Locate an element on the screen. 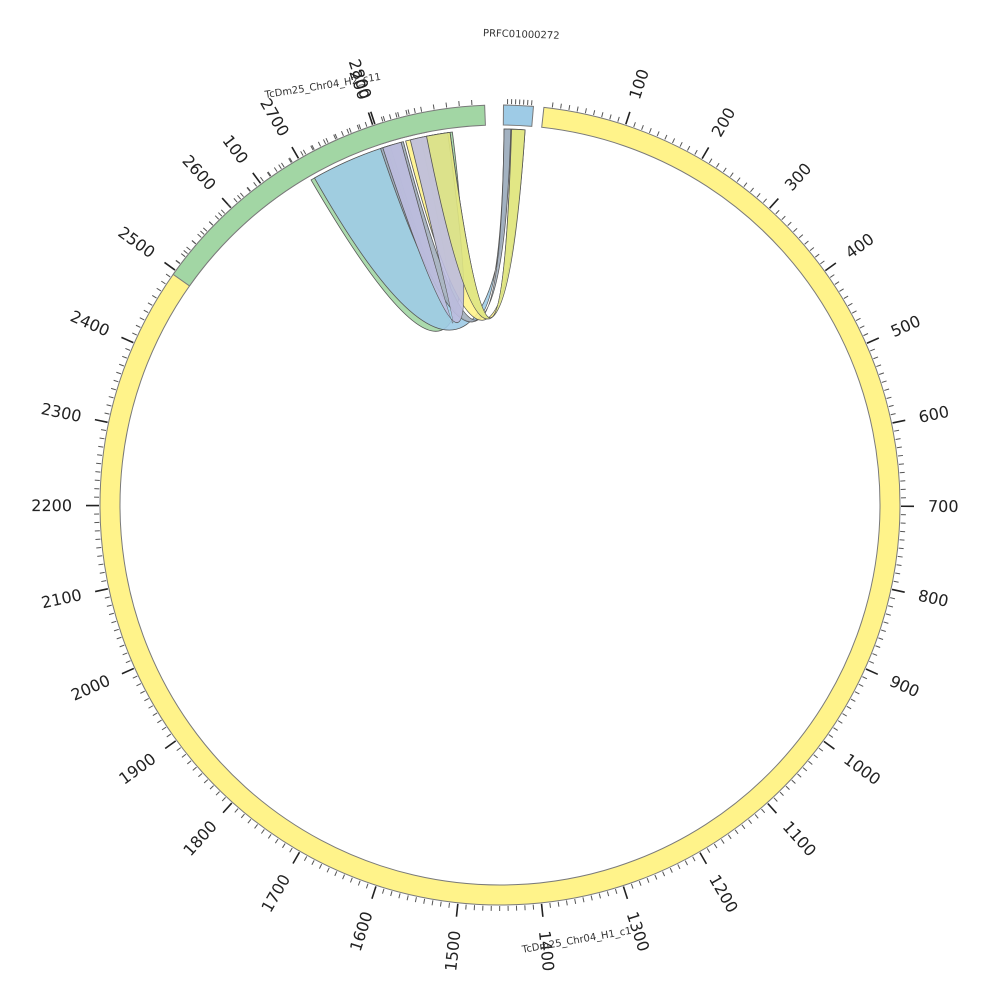 The height and width of the screenshot is (1005, 1000). tick-label-tcdm25-chr04-h1-c1-300: 300 is located at coordinates (798, 176).